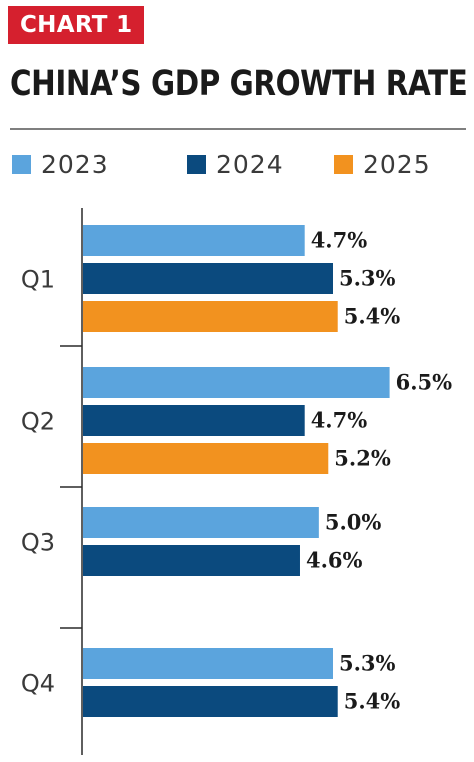  What do you see at coordinates (208, 278) in the screenshot?
I see `bar-q1-2024` at bounding box center [208, 278].